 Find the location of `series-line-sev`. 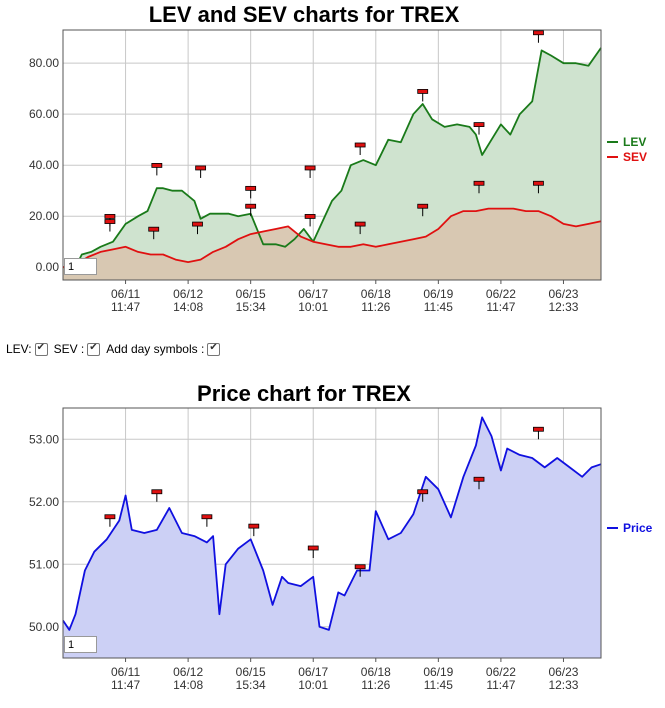

series-line-sev is located at coordinates (332, 238).